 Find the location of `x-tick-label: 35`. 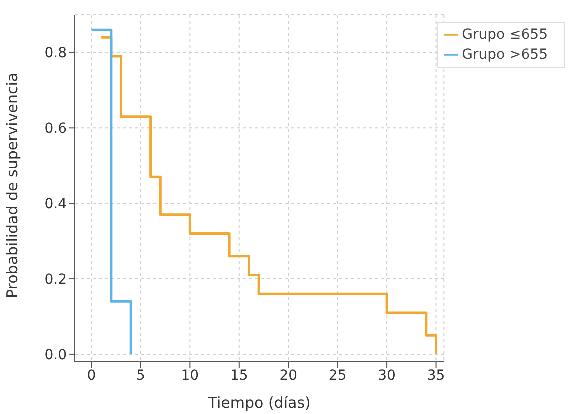

x-tick-label: 35 is located at coordinates (436, 376).